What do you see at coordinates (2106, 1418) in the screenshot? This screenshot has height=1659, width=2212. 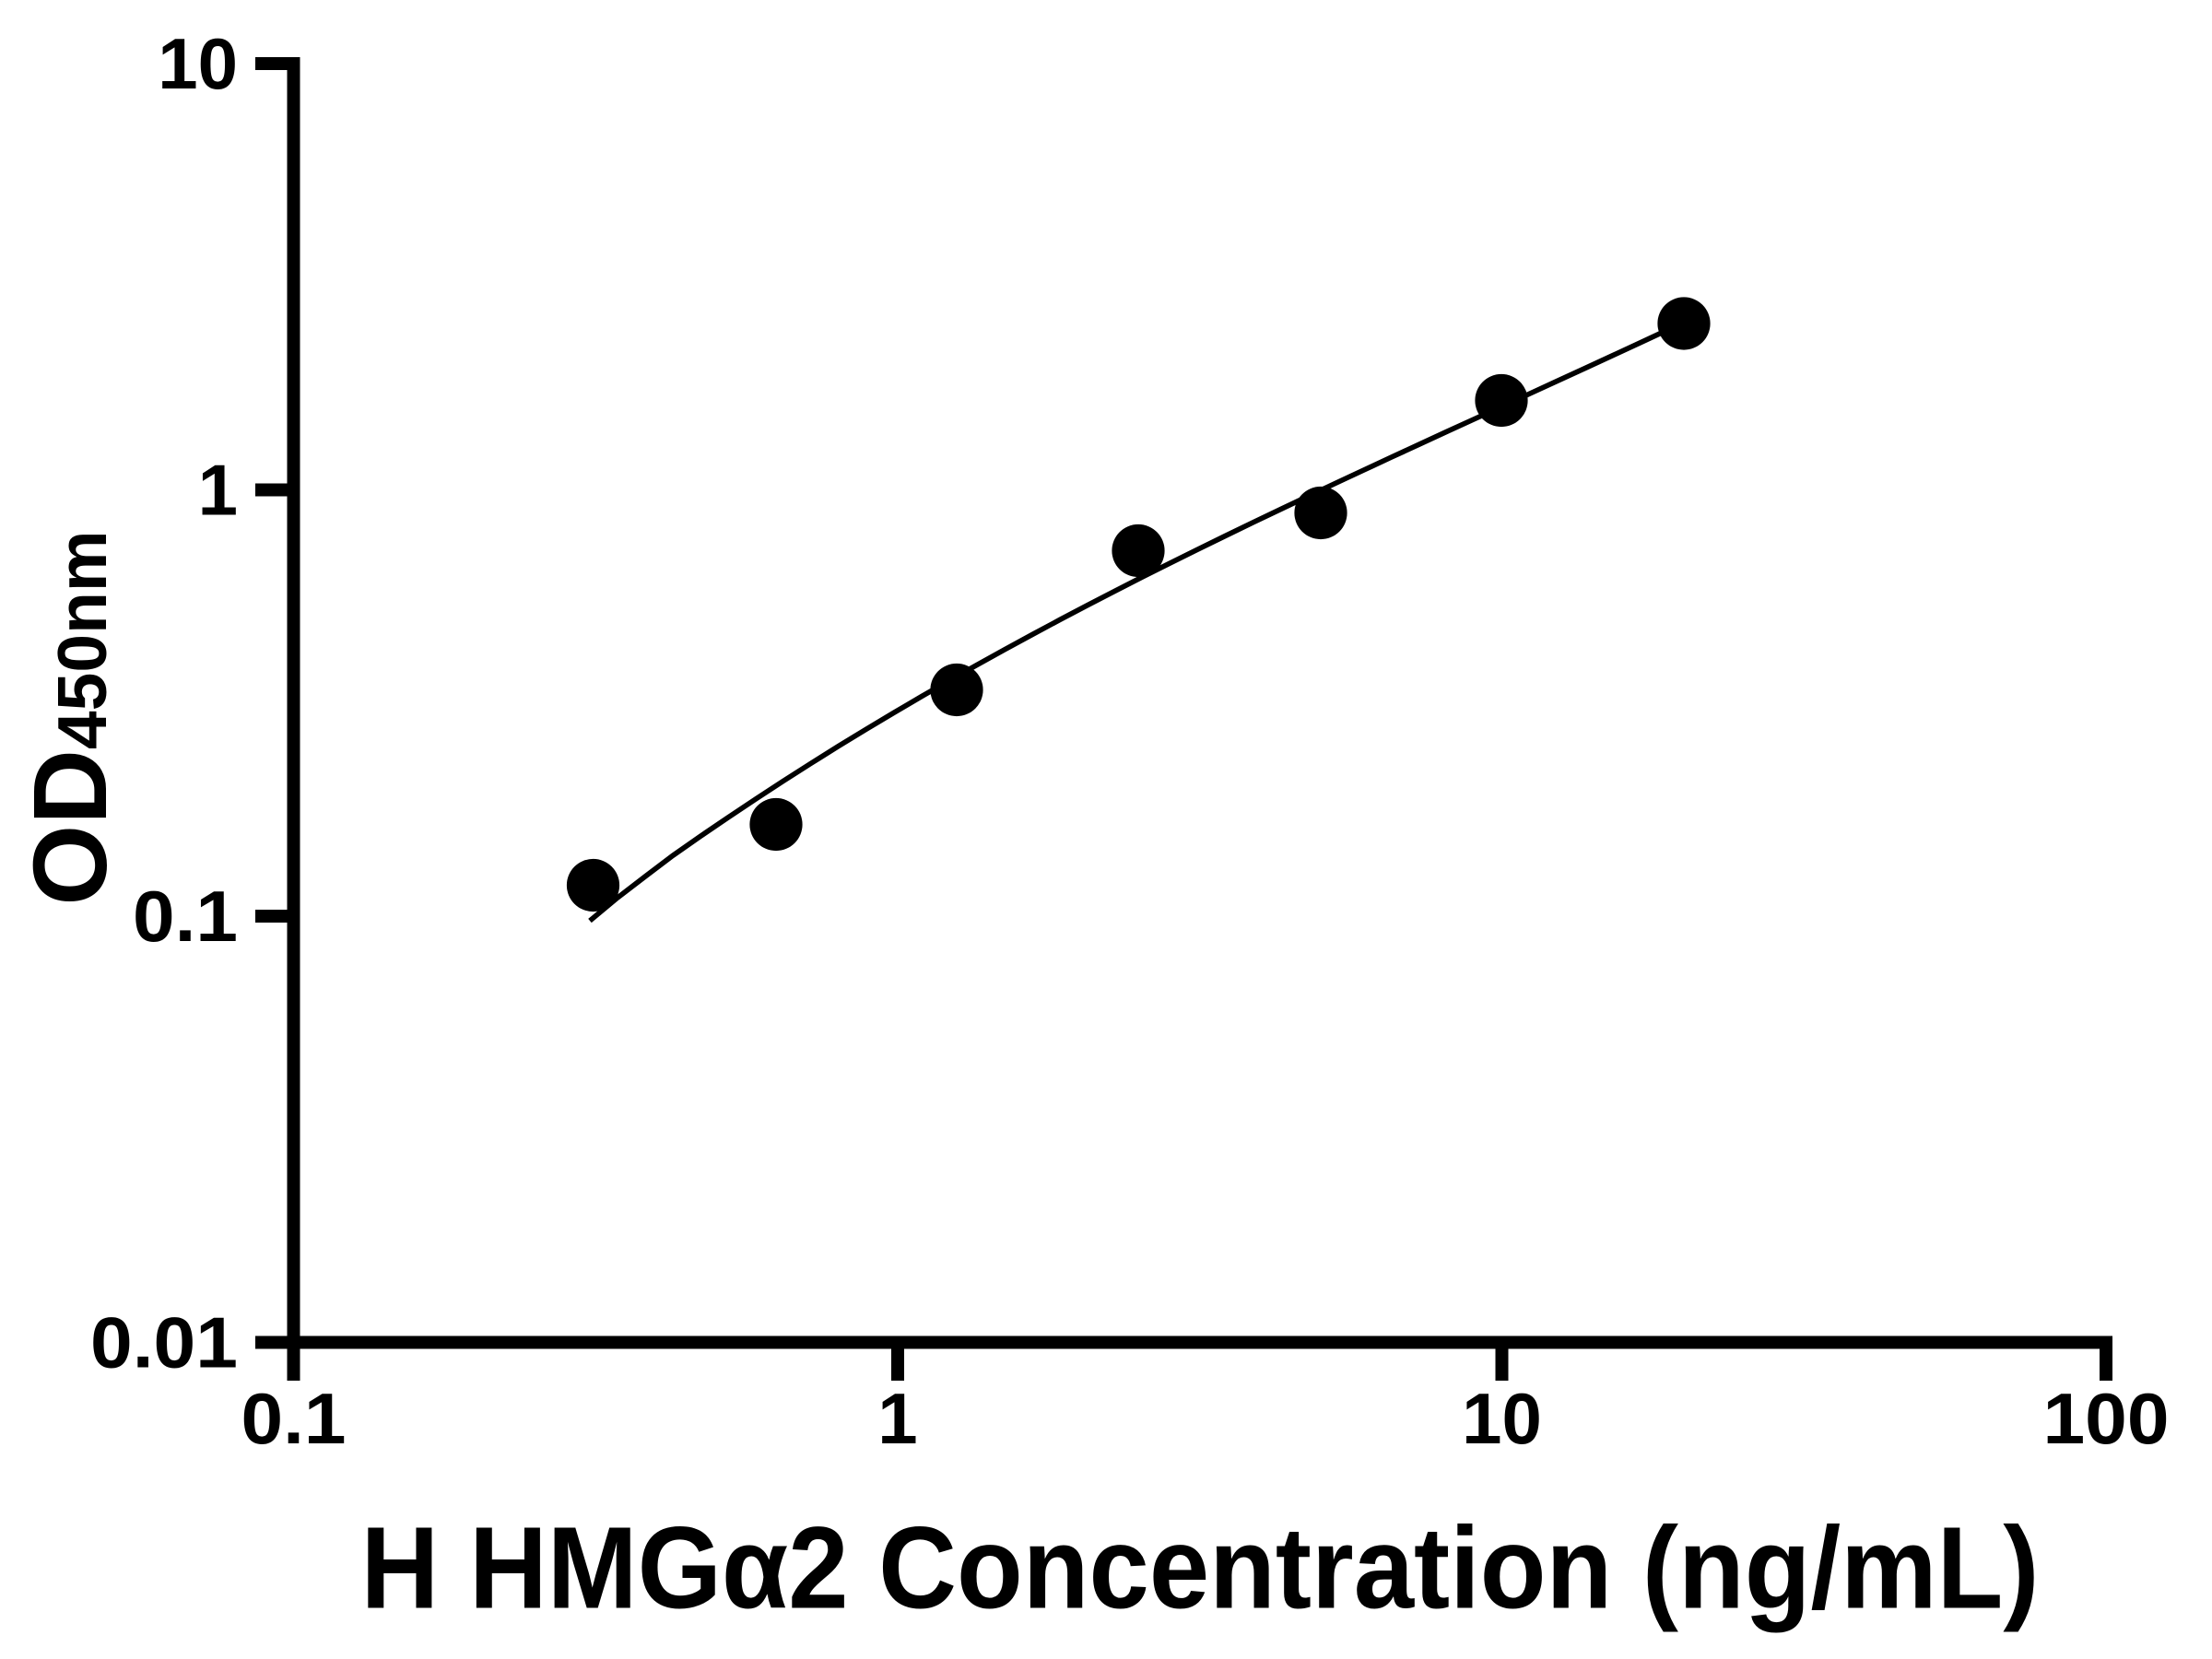 I see `svg-text: 100` at bounding box center [2106, 1418].